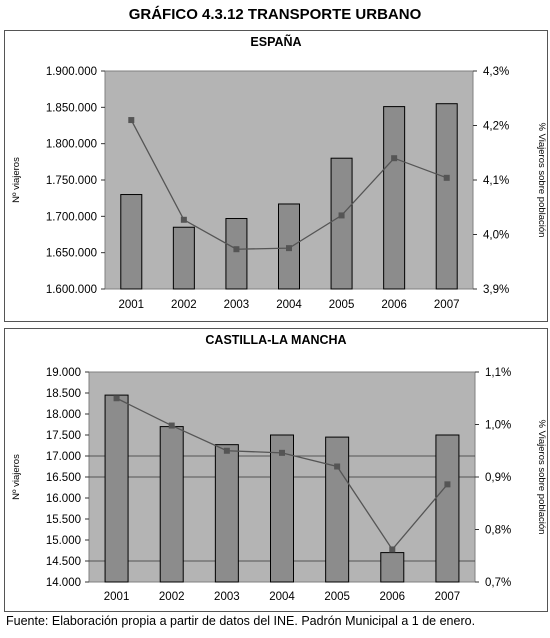 The height and width of the screenshot is (638, 550). What do you see at coordinates (71, 217) in the screenshot?
I see `y-tick-label: 1.700.000` at bounding box center [71, 217].